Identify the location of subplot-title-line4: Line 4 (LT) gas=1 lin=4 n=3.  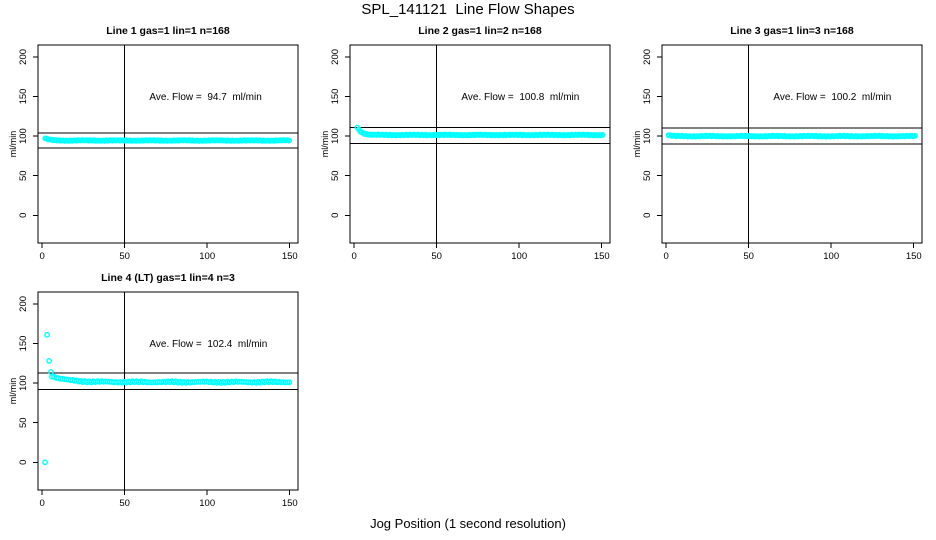
(168, 278).